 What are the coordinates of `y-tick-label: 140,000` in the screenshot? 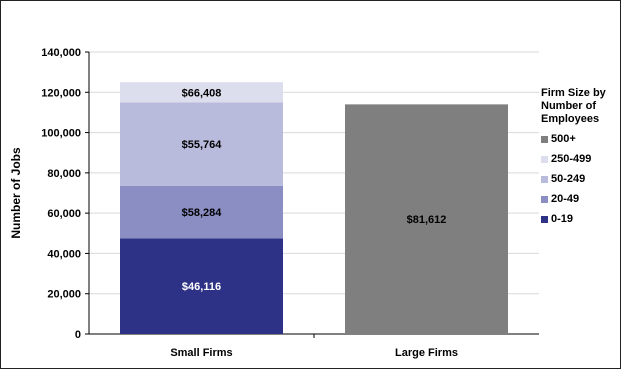 It's located at (61, 53).